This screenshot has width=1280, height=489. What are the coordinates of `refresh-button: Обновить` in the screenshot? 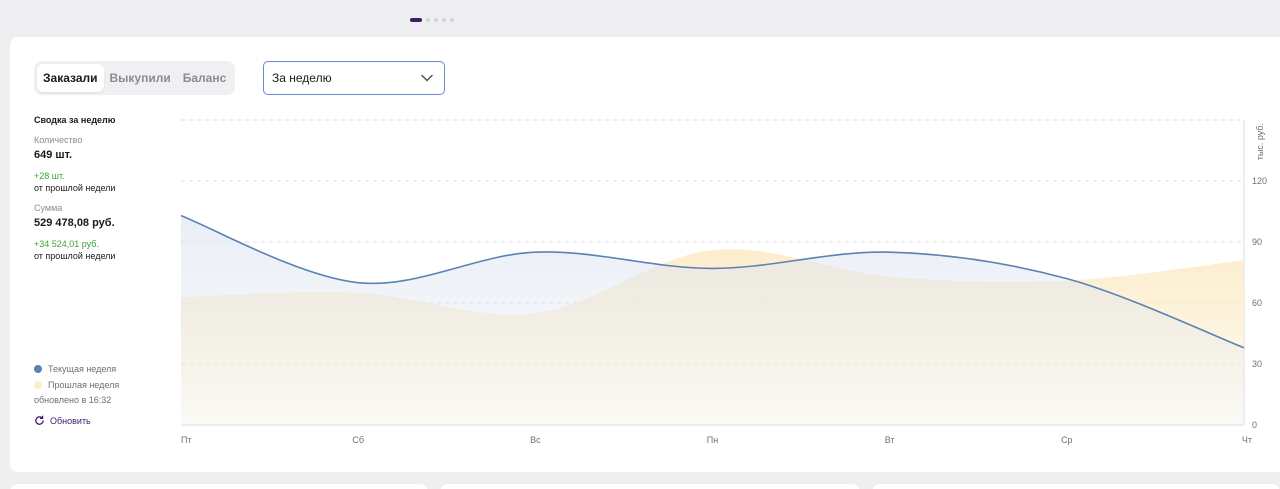 It's located at (104, 420).